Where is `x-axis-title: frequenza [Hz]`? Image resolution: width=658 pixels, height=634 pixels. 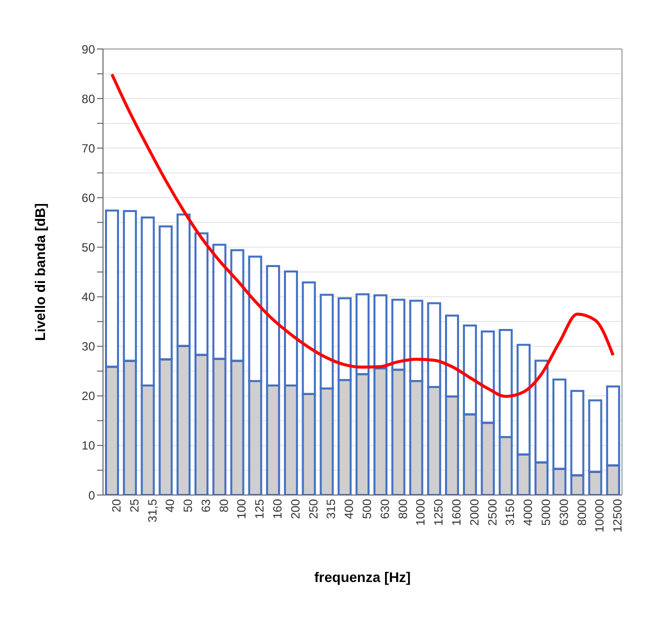 x-axis-title: frequenza [Hz] is located at coordinates (362, 577).